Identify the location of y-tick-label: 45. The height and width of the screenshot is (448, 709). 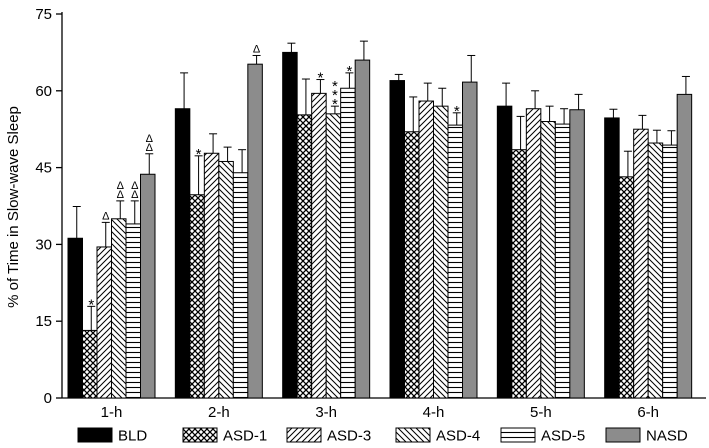
(43, 168).